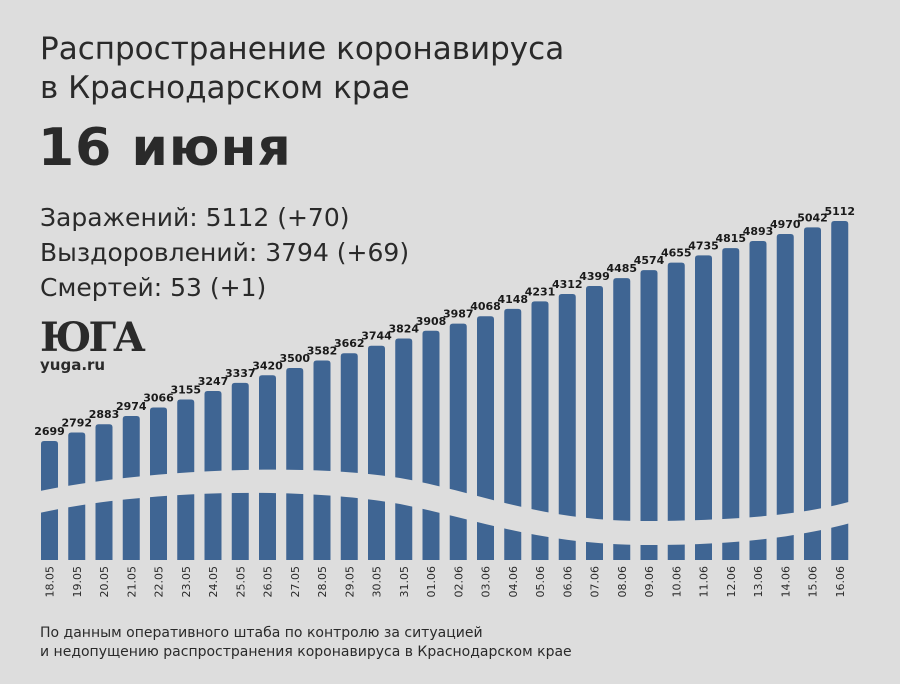 The image size is (900, 684). What do you see at coordinates (431, 582) in the screenshot?
I see `x-tick-label: 01.06` at bounding box center [431, 582].